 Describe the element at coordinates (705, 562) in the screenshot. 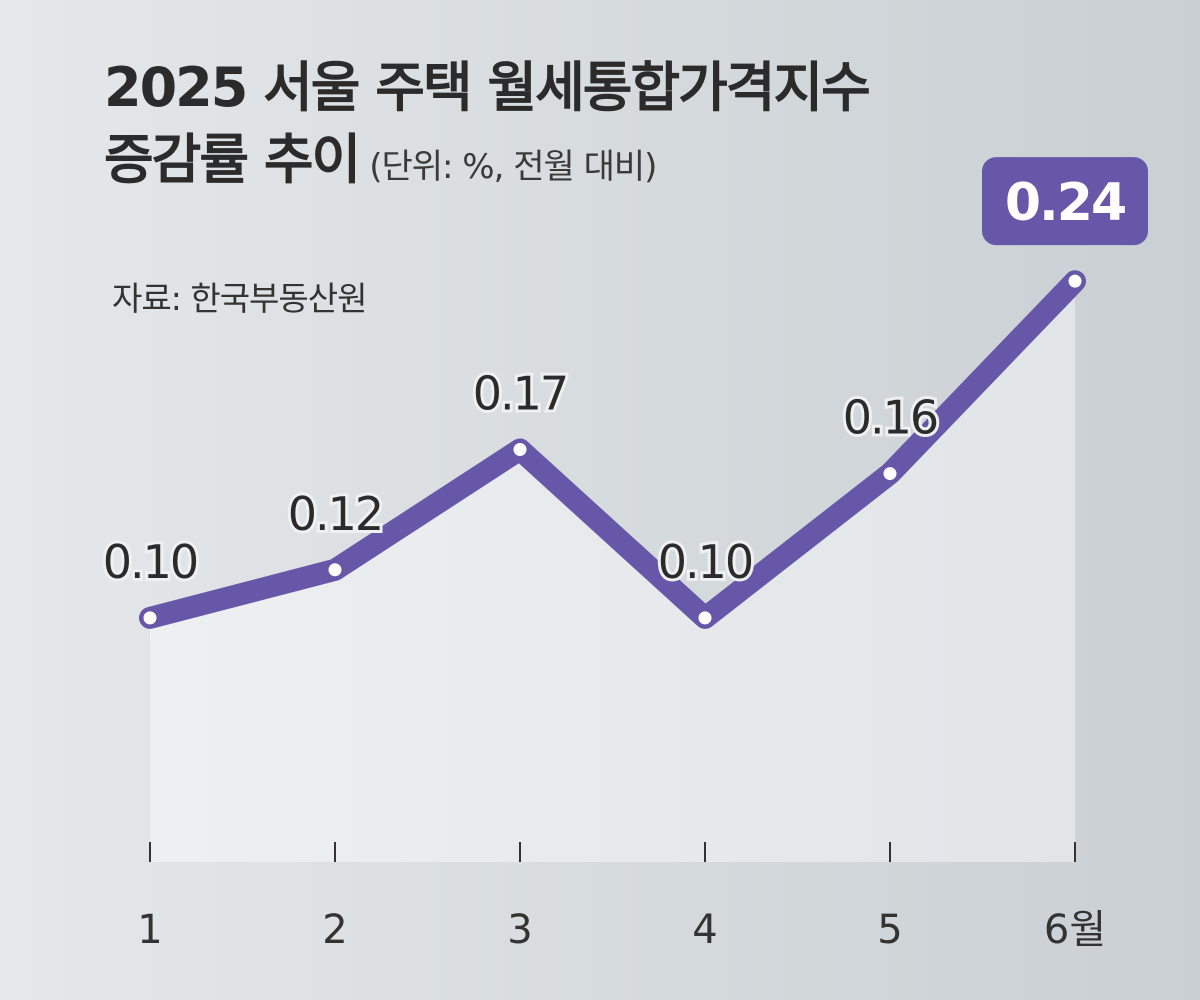

I see `data-label-4: 0.10` at that location.